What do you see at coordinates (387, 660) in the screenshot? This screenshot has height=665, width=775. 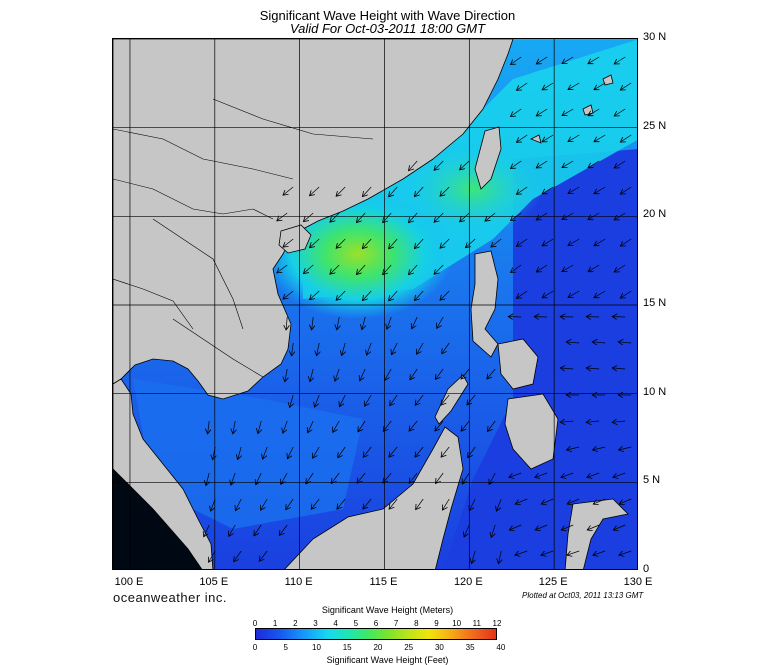 I see `colorbar-title-feet: Significant Wave Height (Feet)` at bounding box center [387, 660].